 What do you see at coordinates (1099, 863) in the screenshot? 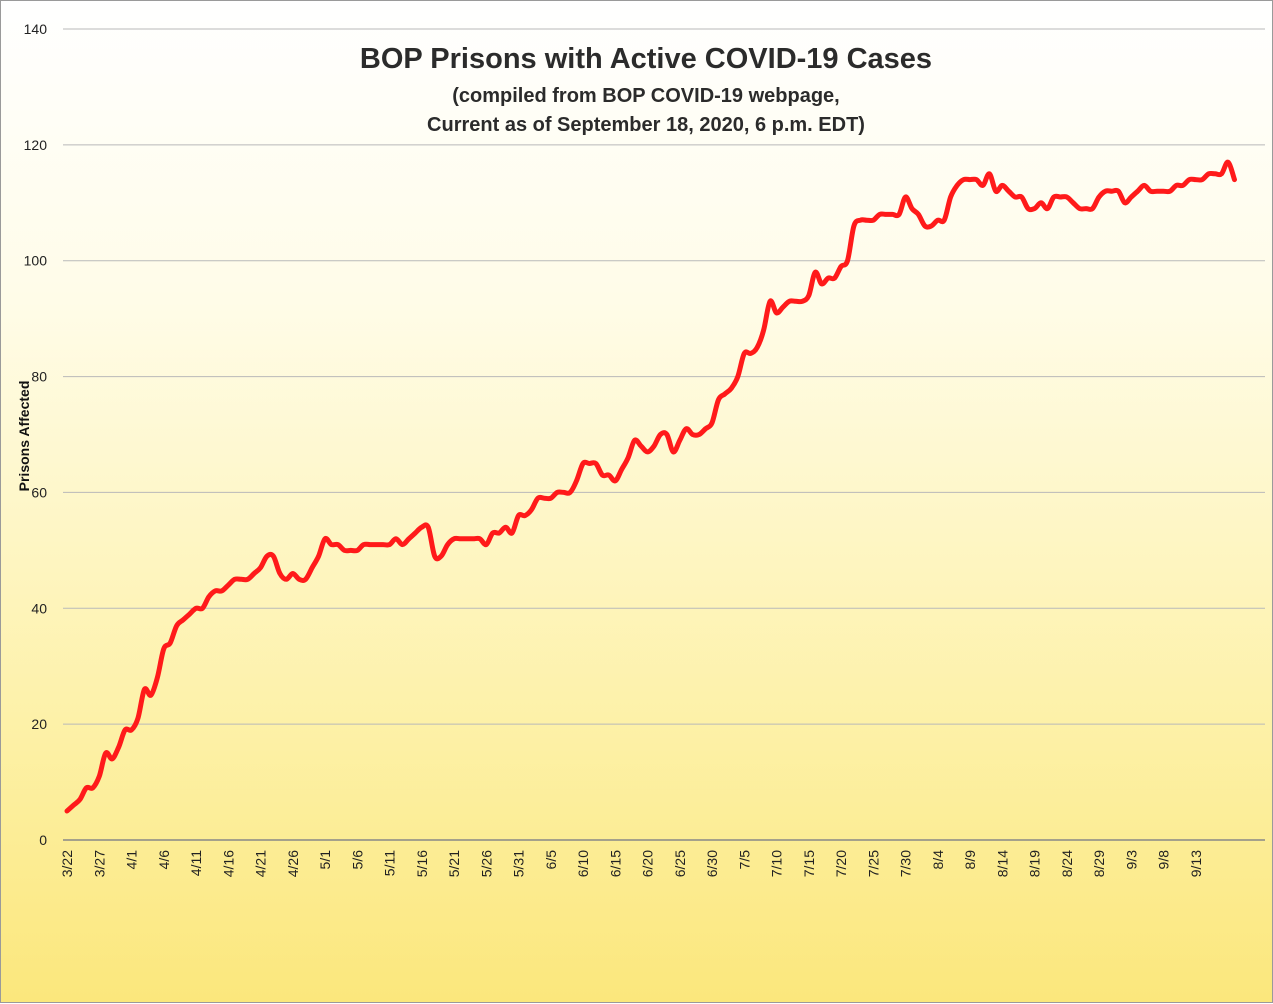
I see `x-tick-label: 8/29` at bounding box center [1099, 863].